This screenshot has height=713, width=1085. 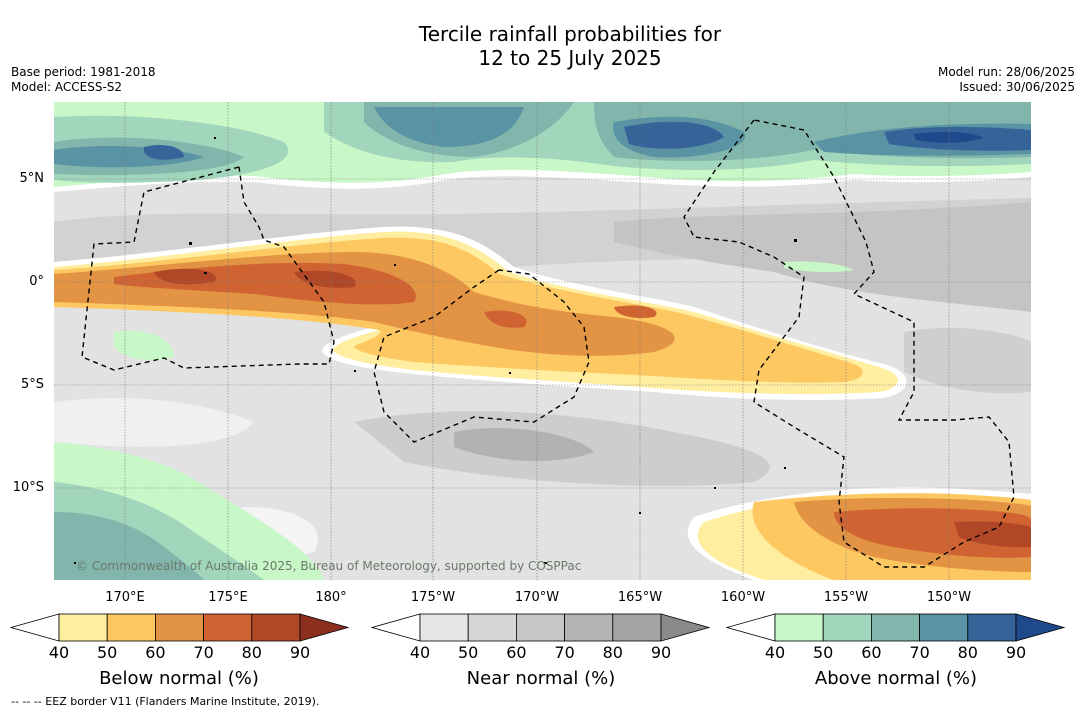 What do you see at coordinates (32, 178) in the screenshot?
I see `lat-label-5n: 5°N` at bounding box center [32, 178].